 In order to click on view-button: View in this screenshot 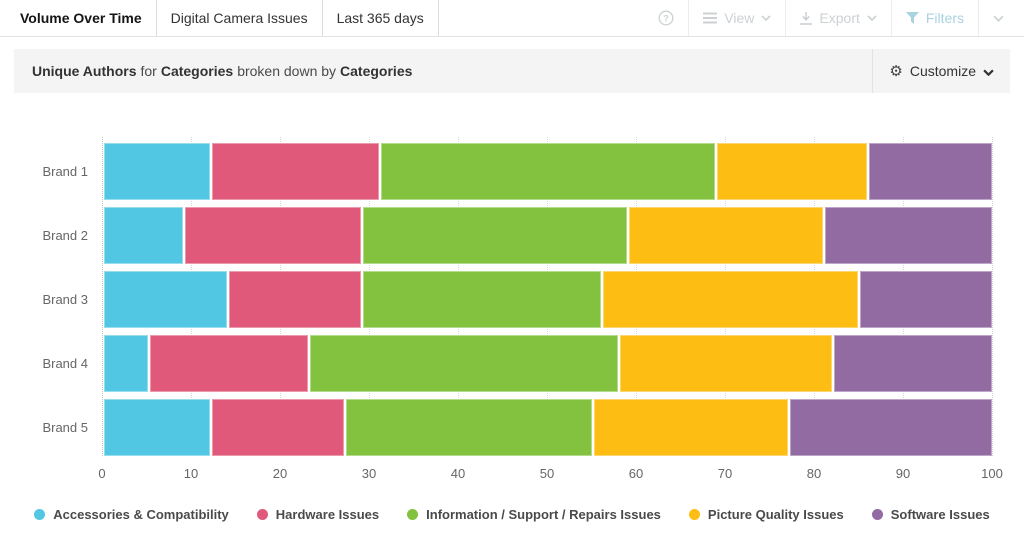, I will do `click(736, 18)`.